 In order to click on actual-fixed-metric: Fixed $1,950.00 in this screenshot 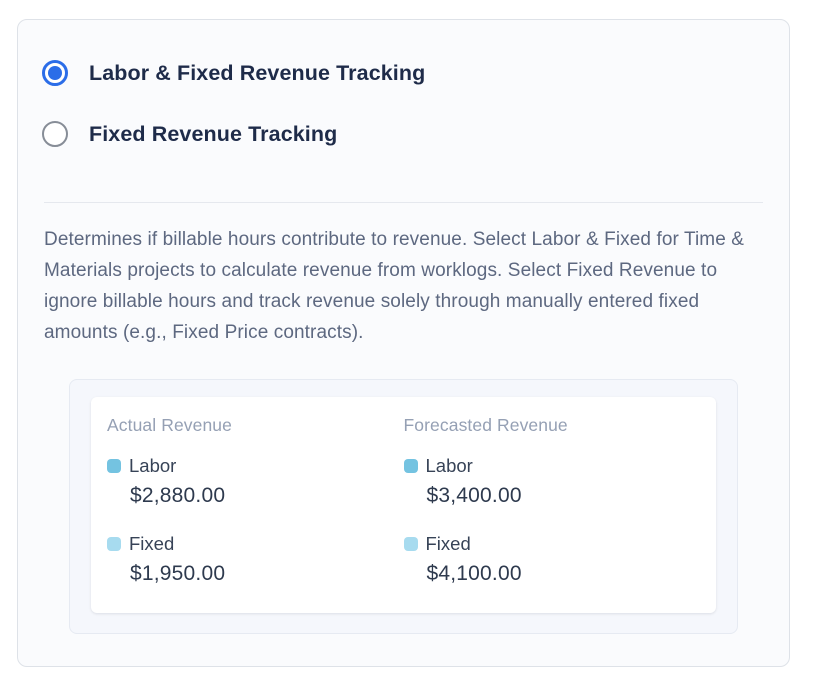, I will do `click(255, 559)`.